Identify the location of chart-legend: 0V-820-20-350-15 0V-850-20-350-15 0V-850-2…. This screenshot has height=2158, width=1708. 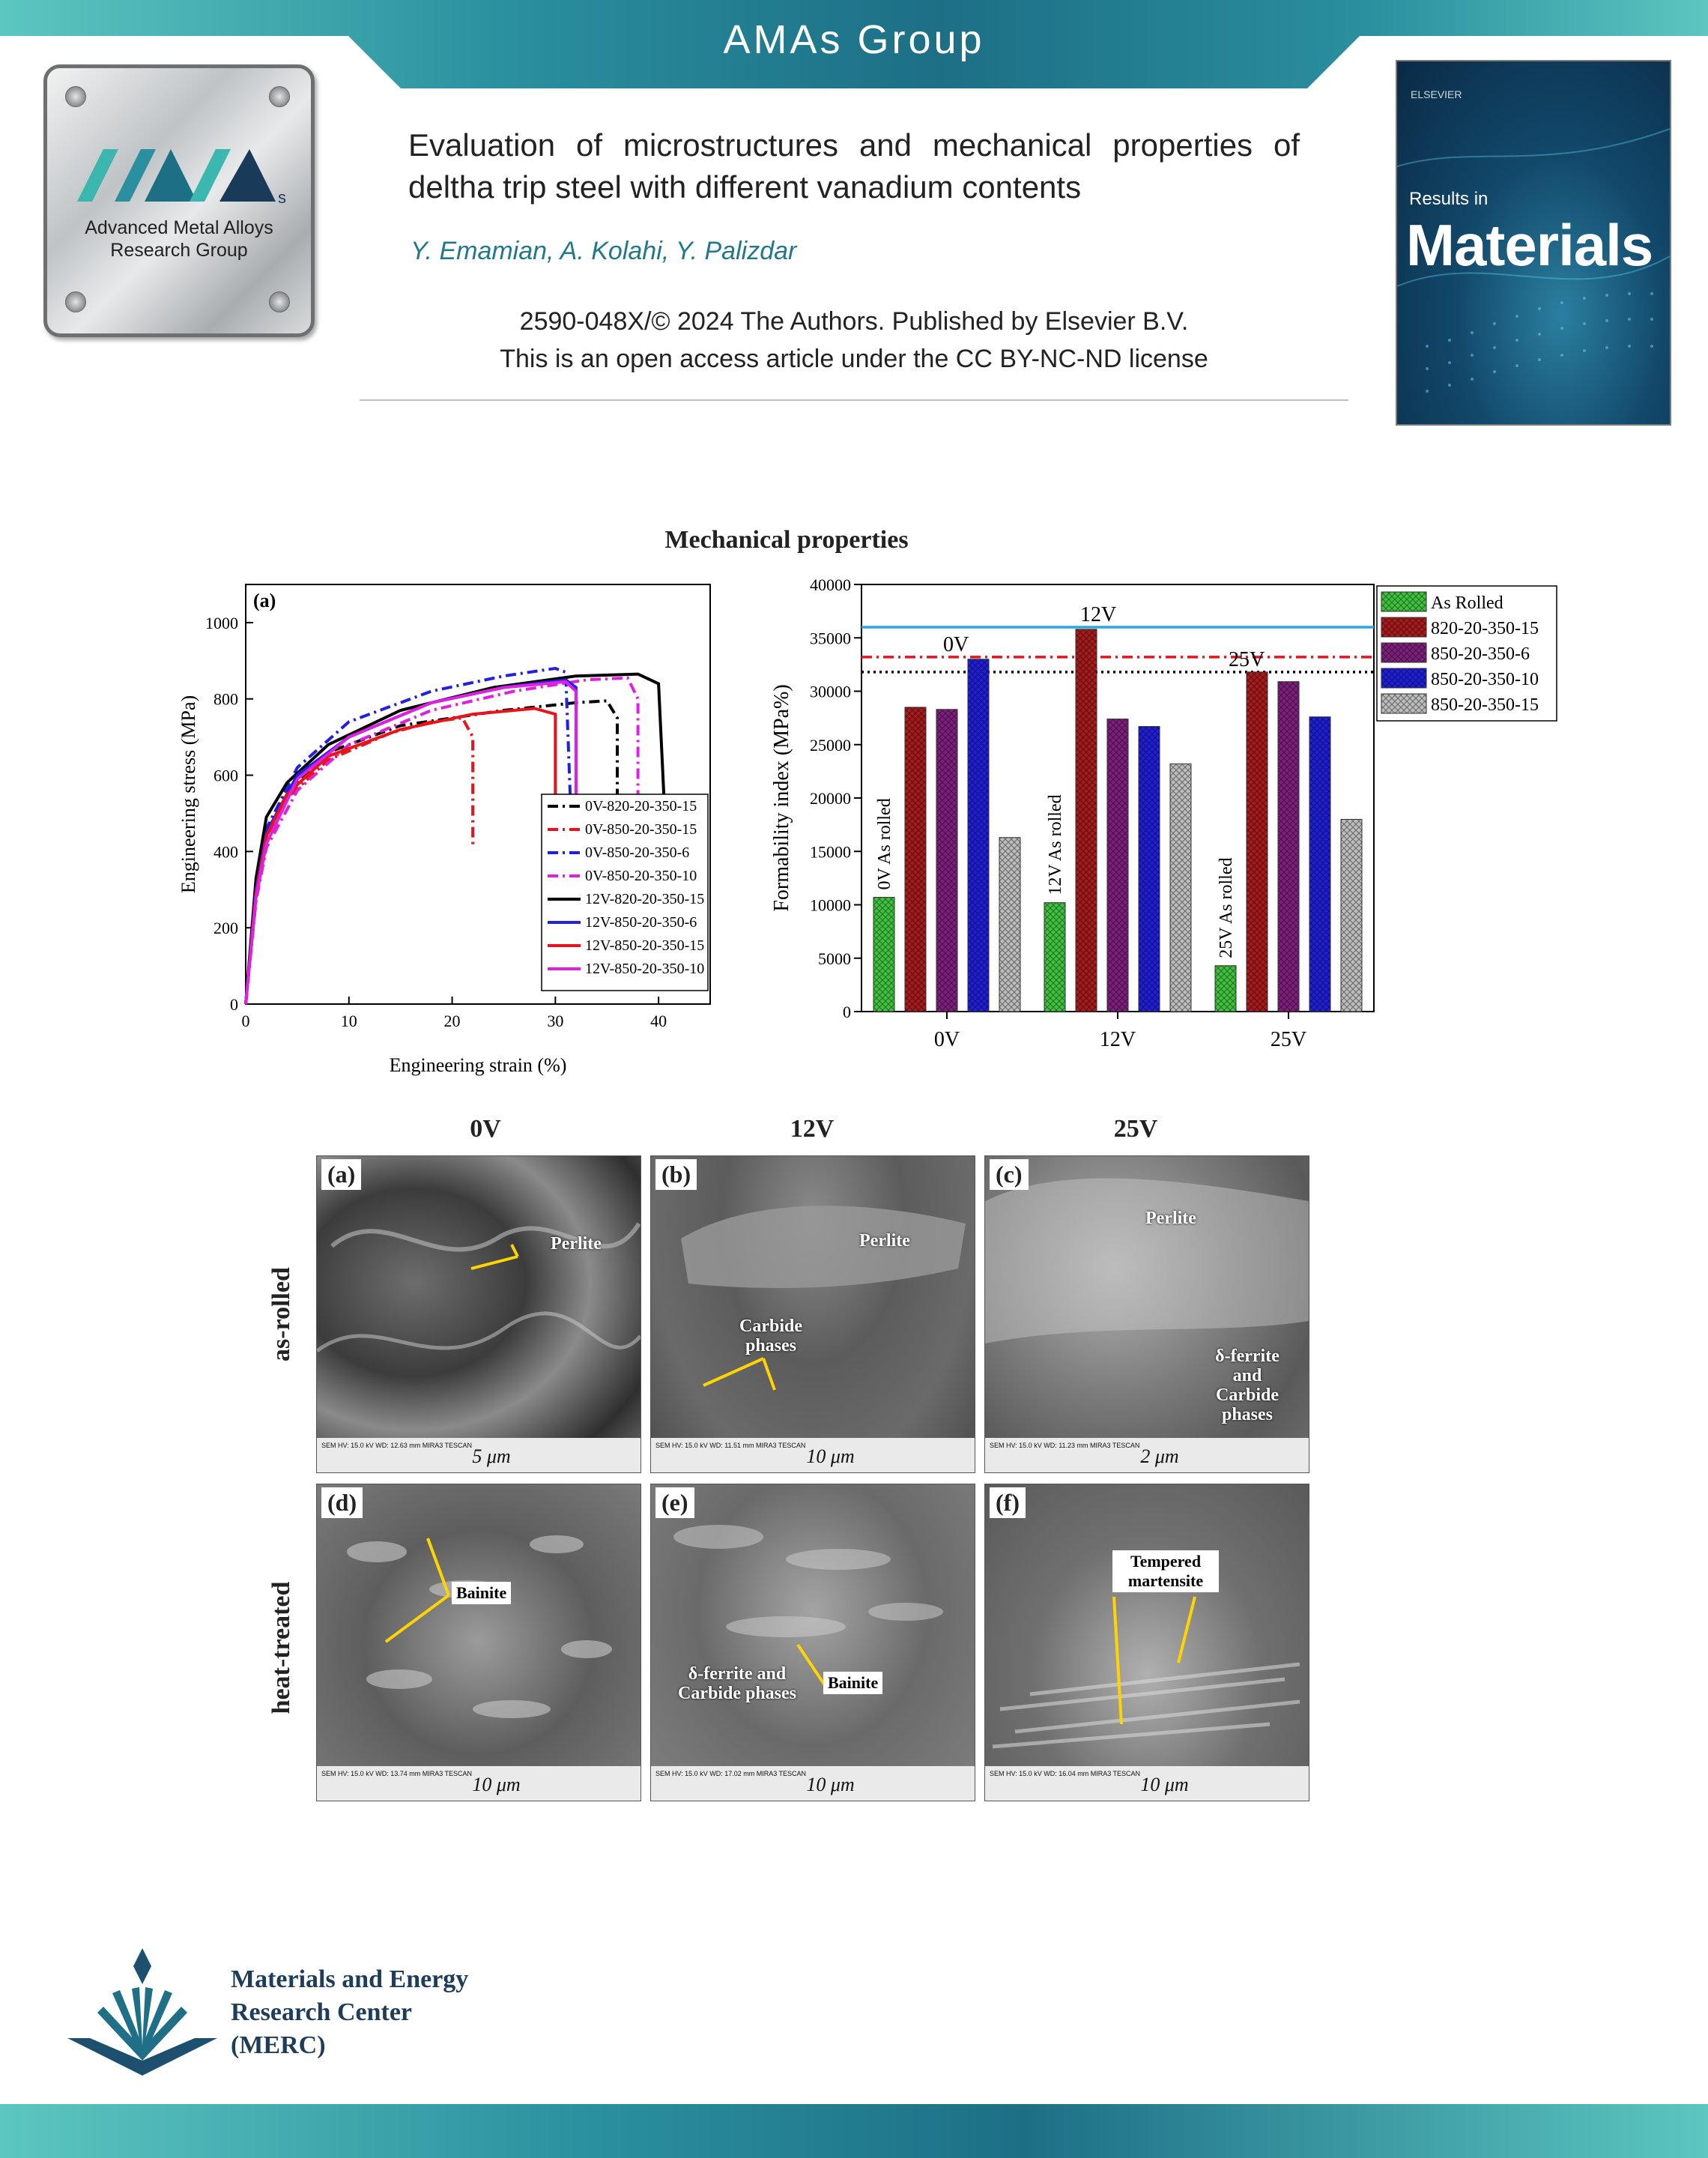
(625, 892).